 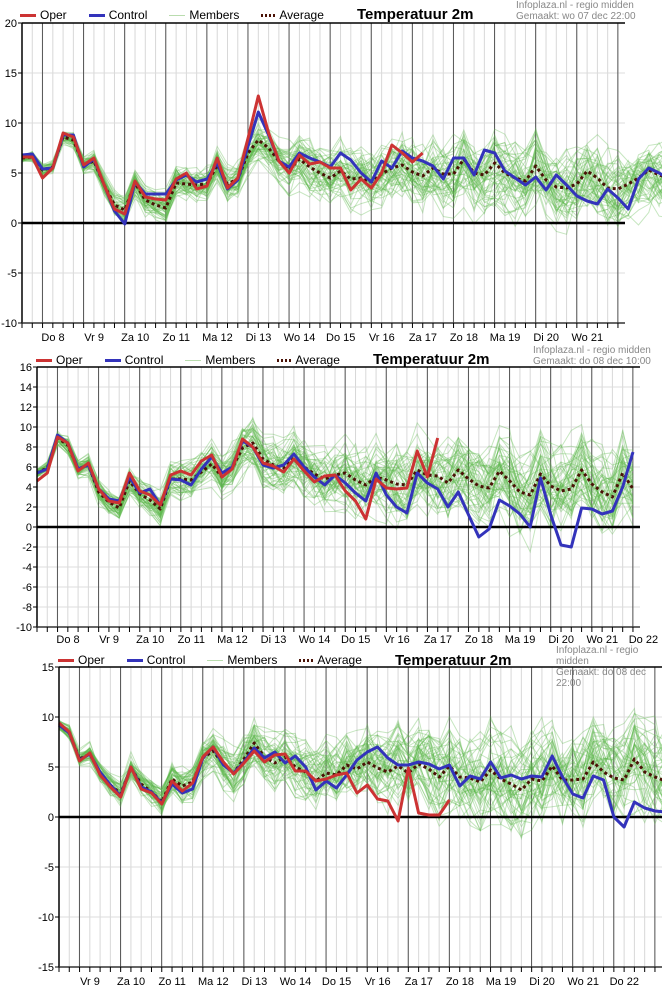 I want to click on x-tick-label: Do 8, so click(x=67, y=640).